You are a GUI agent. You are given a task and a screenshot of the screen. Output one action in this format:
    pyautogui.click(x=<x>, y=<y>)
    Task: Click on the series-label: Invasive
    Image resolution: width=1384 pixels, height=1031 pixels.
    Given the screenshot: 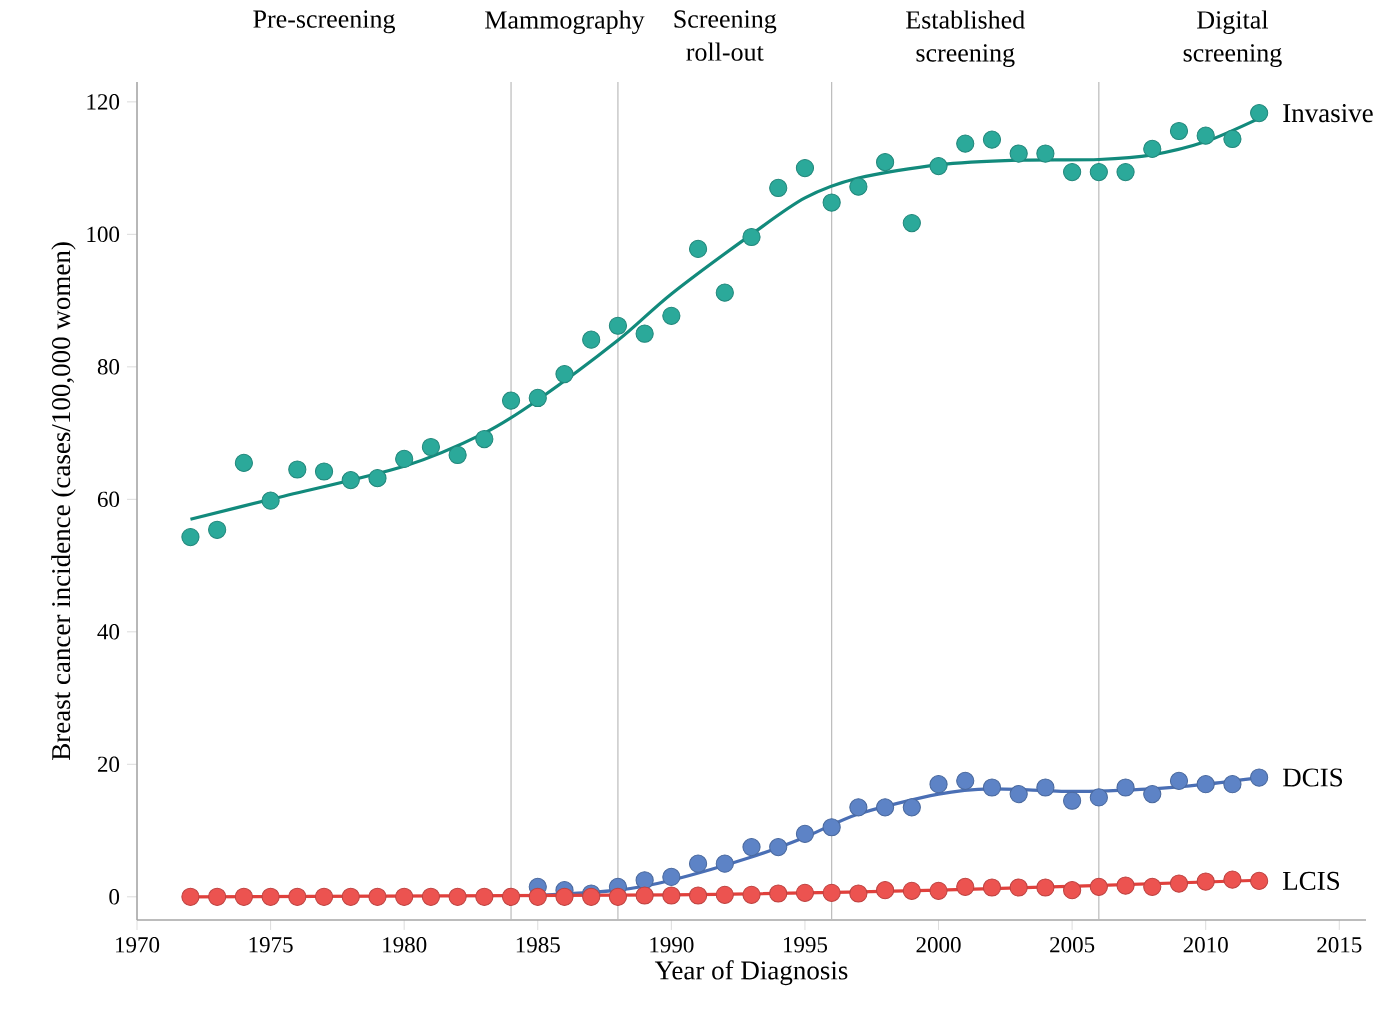 What is the action you would take?
    pyautogui.click(x=1328, y=113)
    